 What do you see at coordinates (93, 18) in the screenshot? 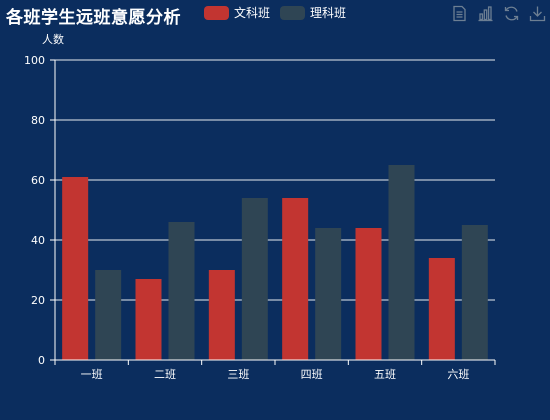
I see `chart-title: 各班学生远班意愿分析` at bounding box center [93, 18].